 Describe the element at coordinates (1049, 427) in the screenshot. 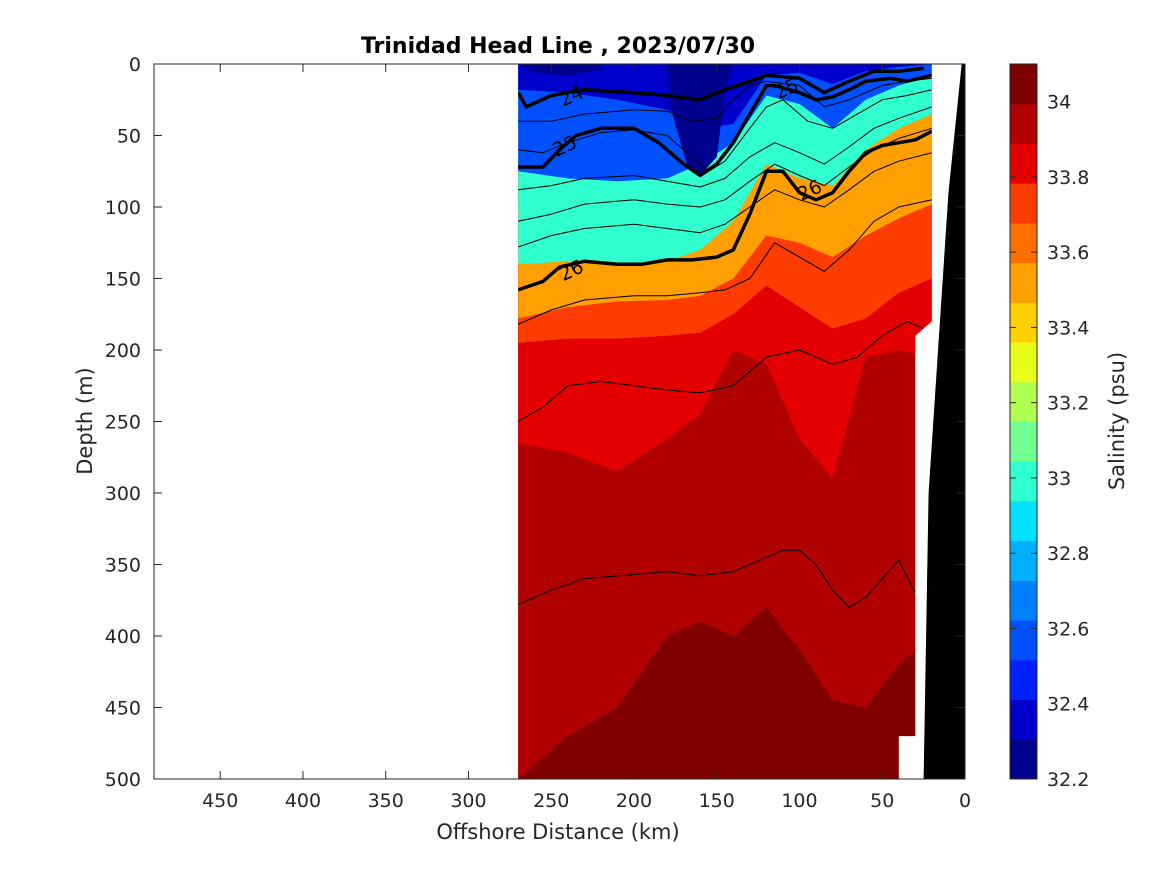

I see `colorbar: 32.2 32.4 32.6 32.8 33 33.2 33.4 33.6 33.8 34` at that location.